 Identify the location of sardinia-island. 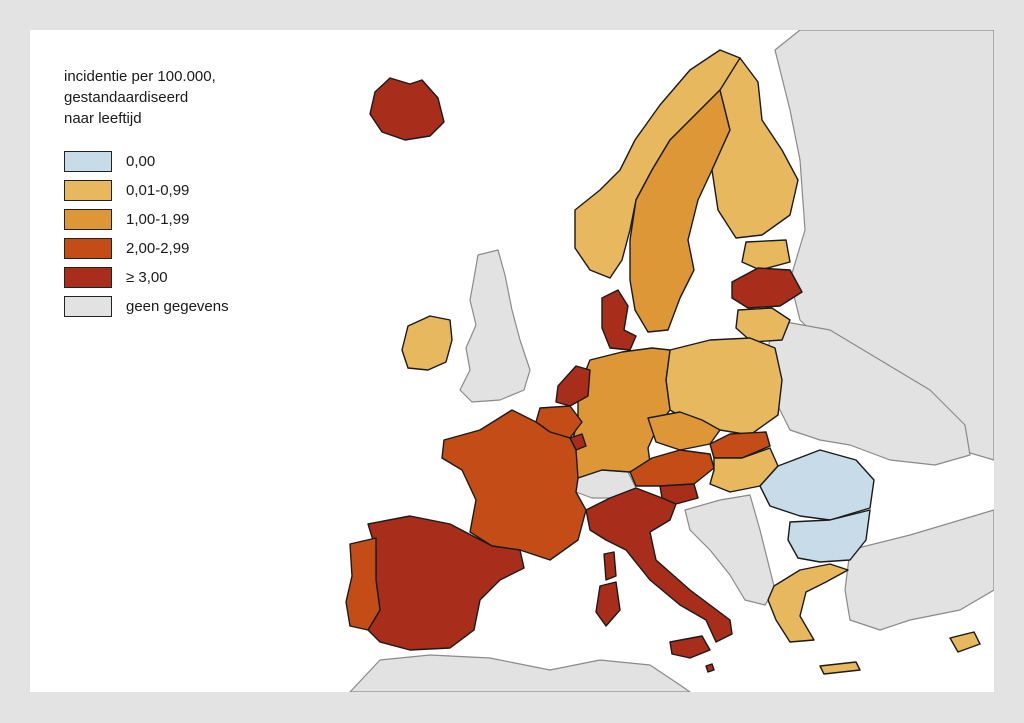
(608, 604).